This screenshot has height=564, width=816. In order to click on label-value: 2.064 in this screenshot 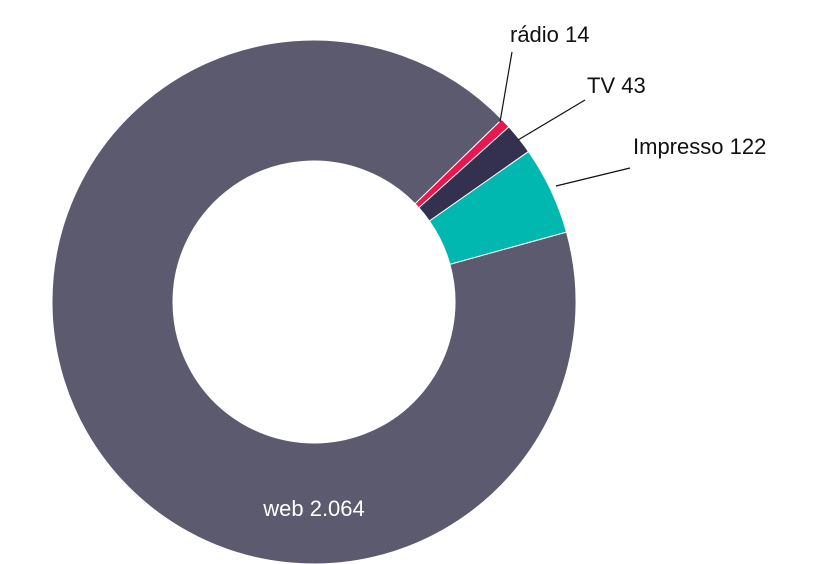, I will do `click(337, 508)`.